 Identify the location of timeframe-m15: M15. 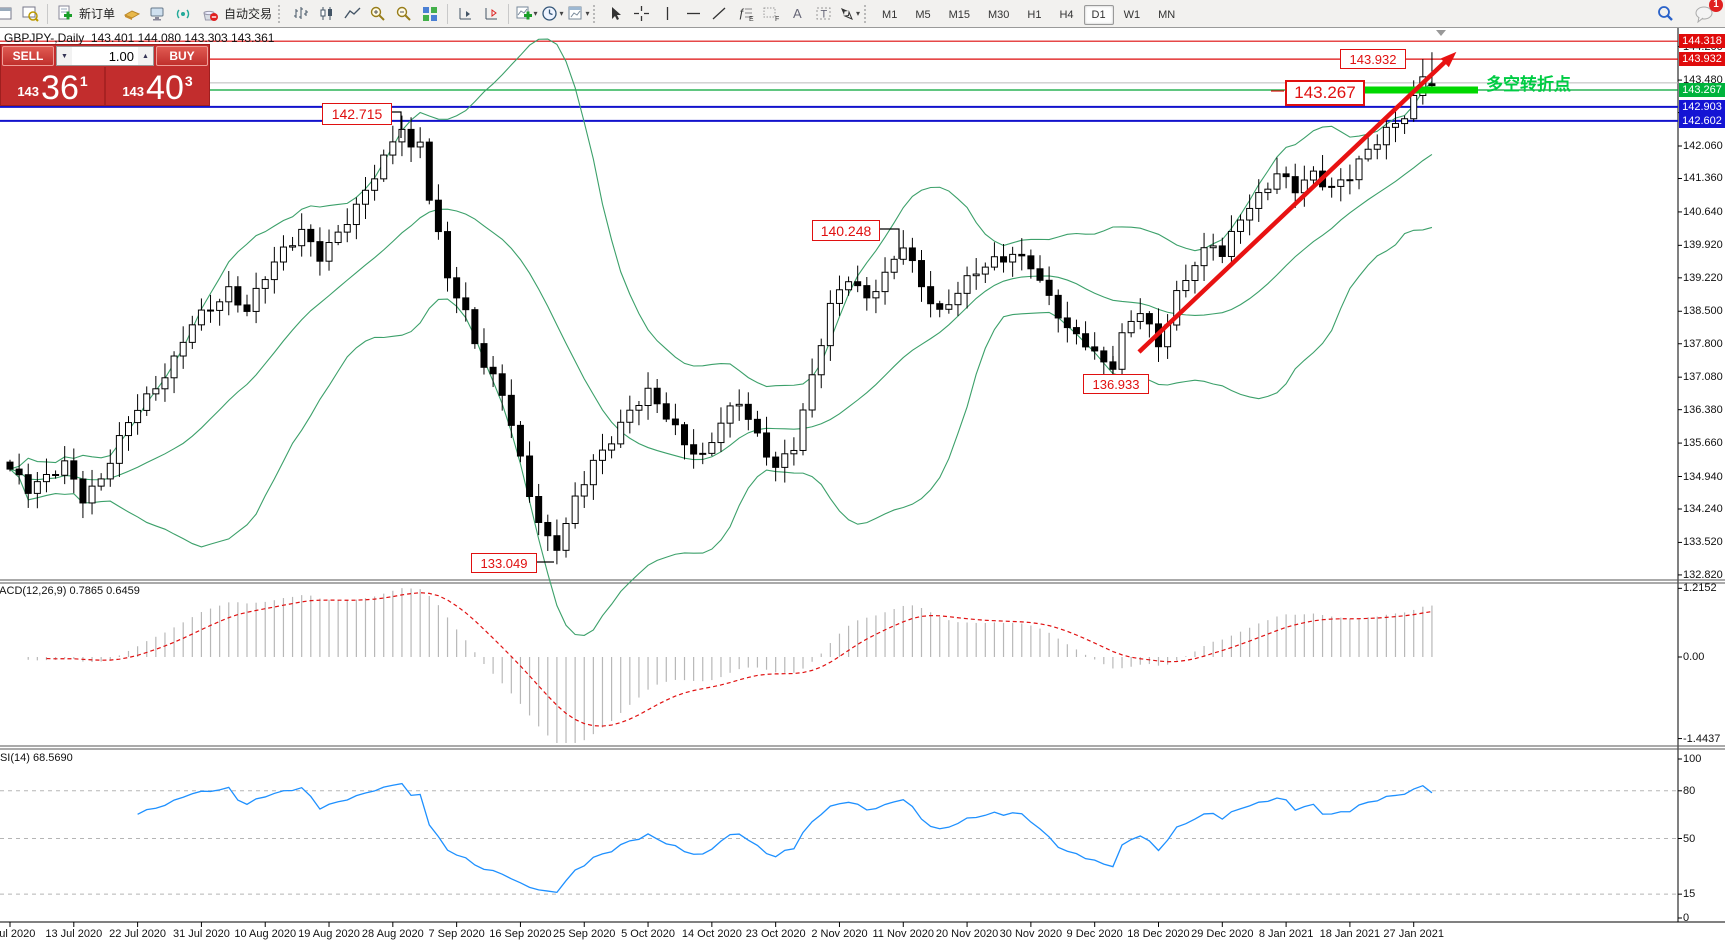
(959, 14).